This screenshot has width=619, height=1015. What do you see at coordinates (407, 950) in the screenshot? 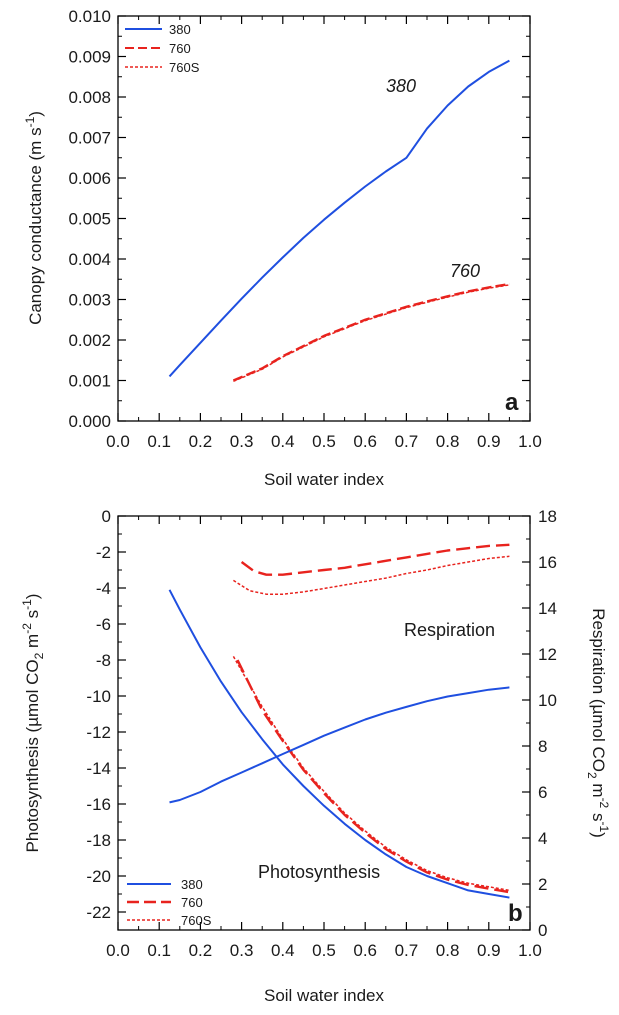
I see `panel-b-x-tick-label: 0.7` at bounding box center [407, 950].